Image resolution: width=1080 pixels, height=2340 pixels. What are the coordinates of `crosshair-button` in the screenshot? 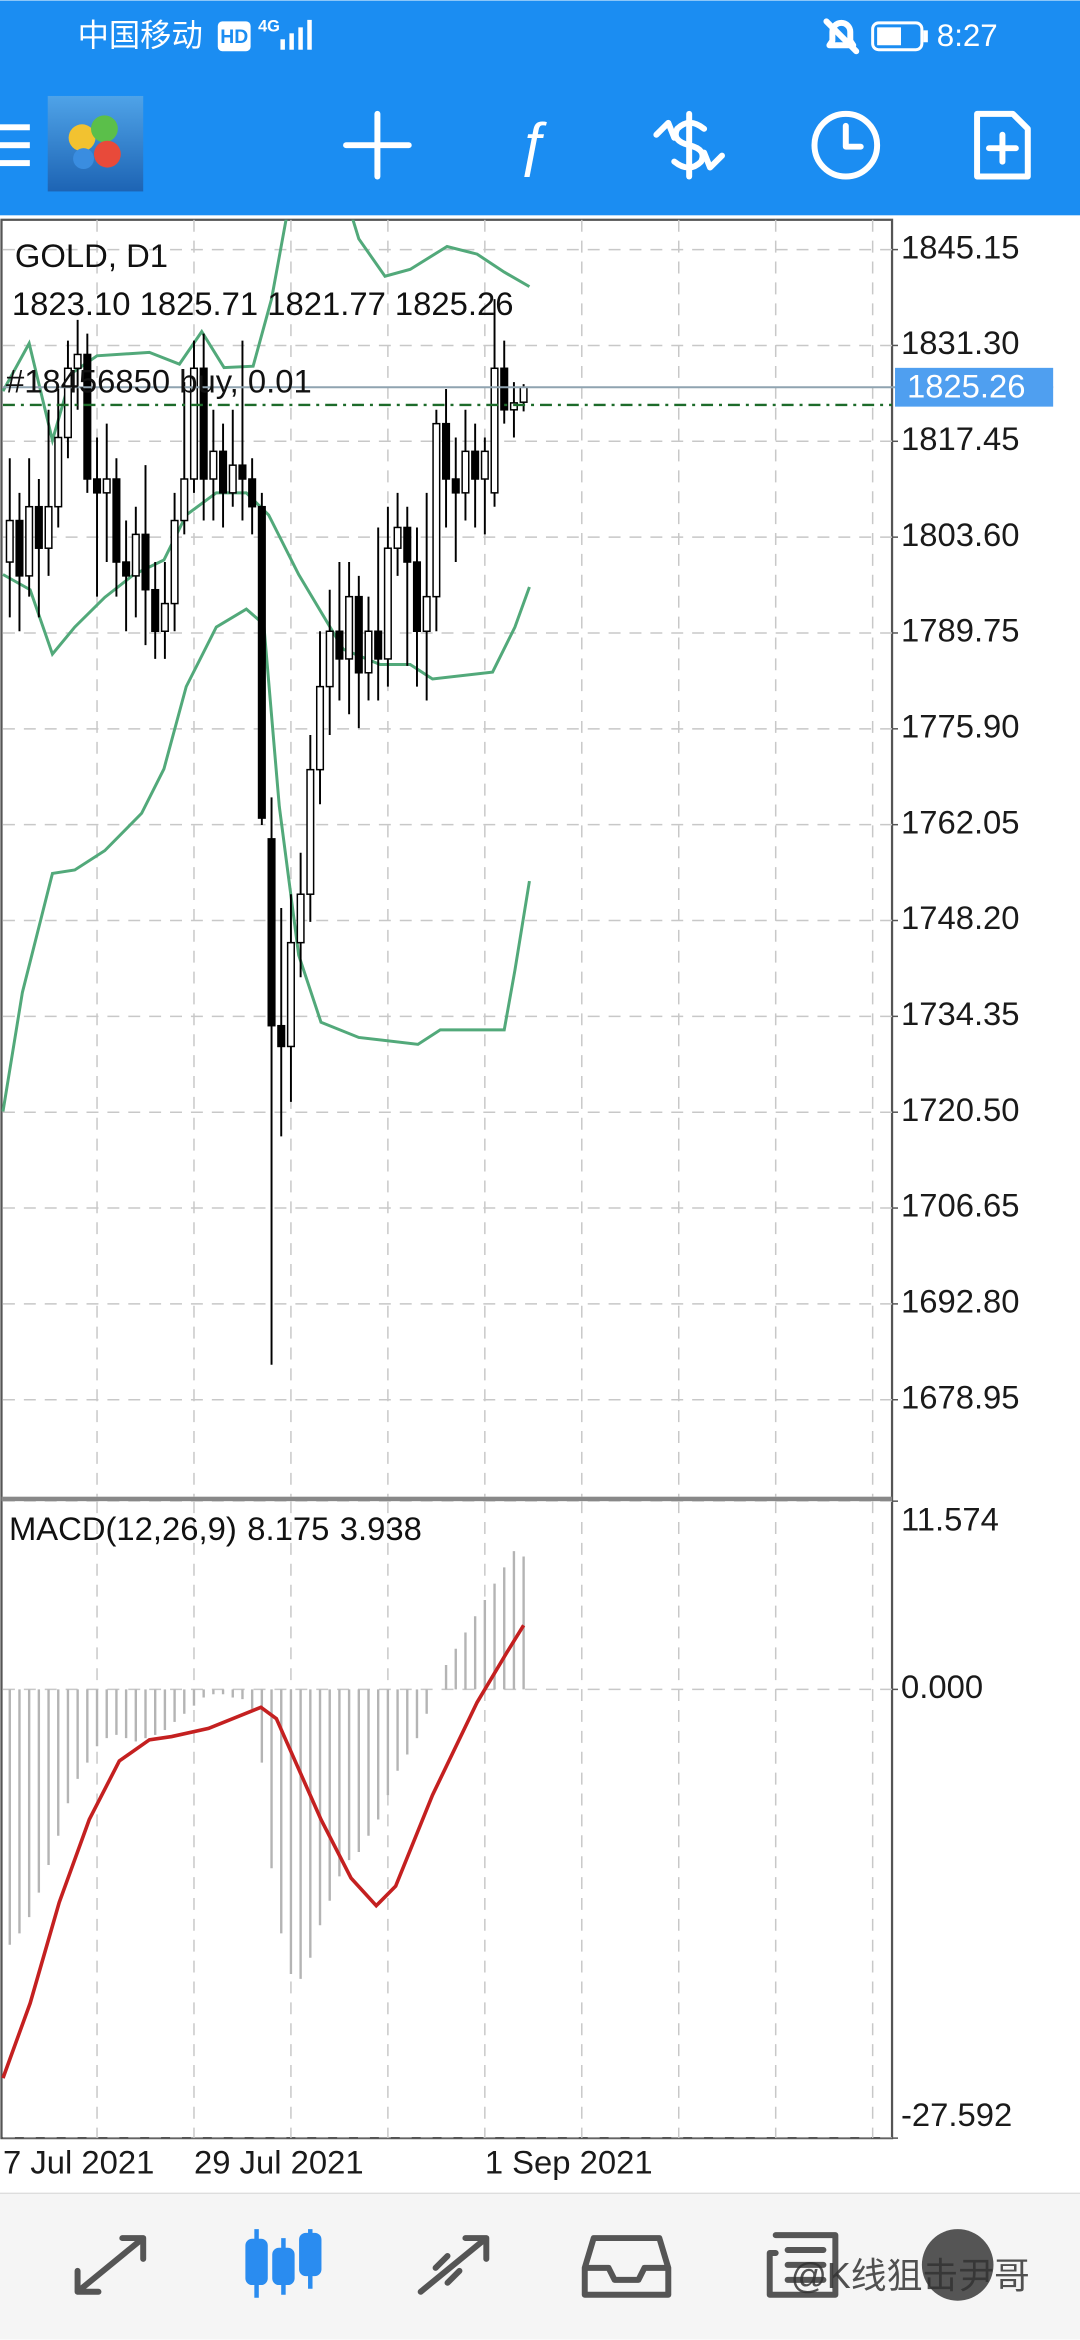 It's located at (377, 145).